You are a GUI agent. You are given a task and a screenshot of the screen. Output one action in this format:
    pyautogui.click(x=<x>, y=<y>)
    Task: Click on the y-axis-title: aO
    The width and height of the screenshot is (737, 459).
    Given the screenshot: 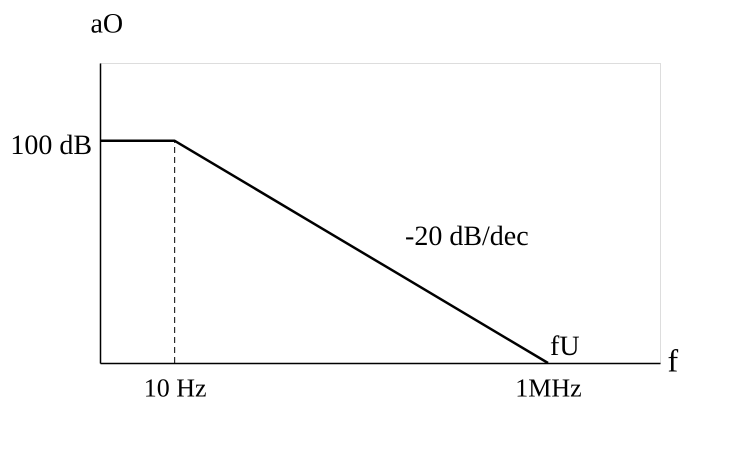 What is the action you would take?
    pyautogui.click(x=107, y=24)
    